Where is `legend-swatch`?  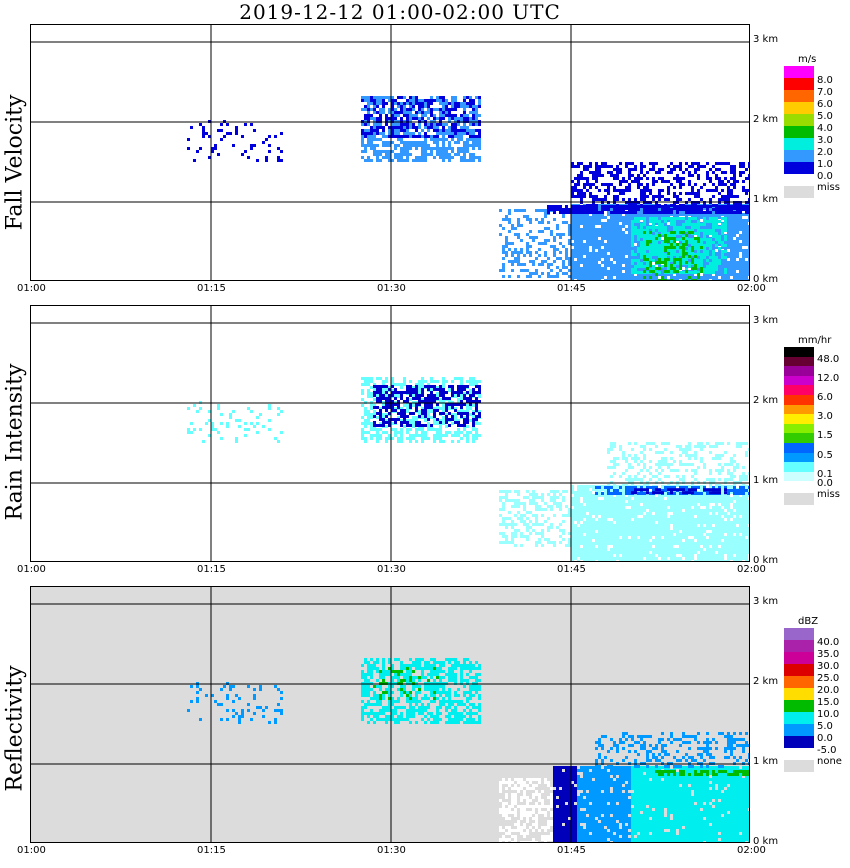
legend-swatch is located at coordinates (799, 144).